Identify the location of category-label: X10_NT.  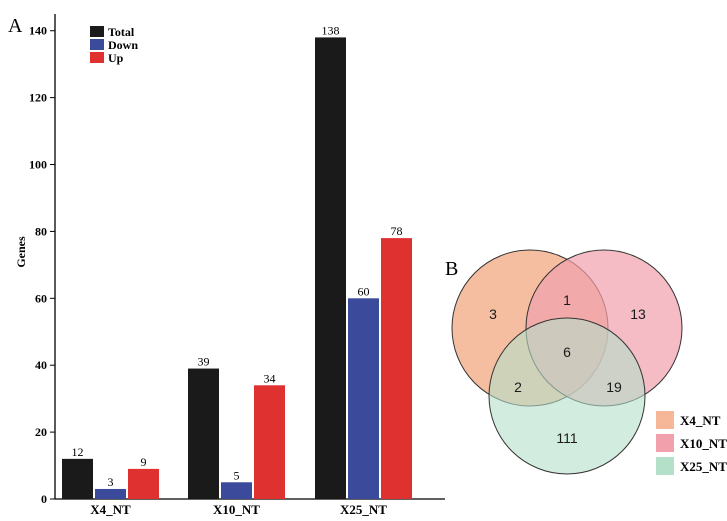
(236, 509).